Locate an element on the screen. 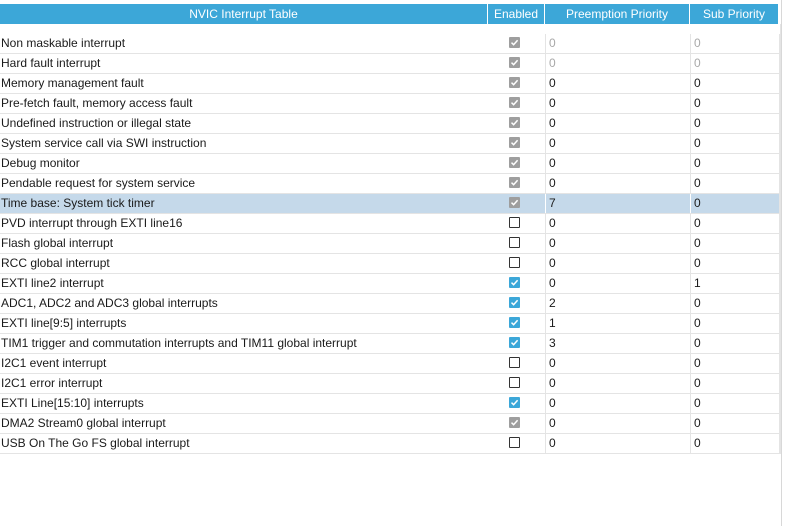 The height and width of the screenshot is (526, 785). table-row: Memory management fault 0 0 is located at coordinates (390, 84).